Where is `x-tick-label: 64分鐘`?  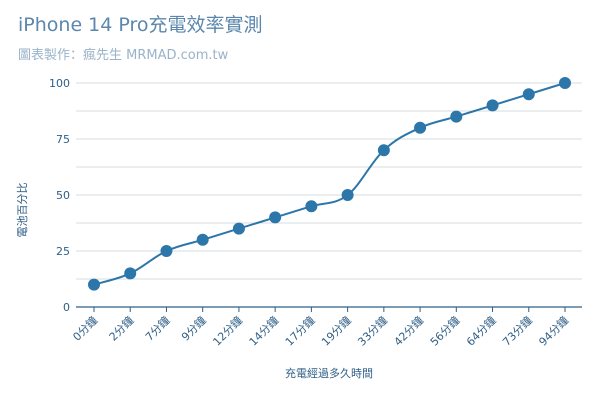 x-tick-label: 64分鐘 is located at coordinates (480, 330).